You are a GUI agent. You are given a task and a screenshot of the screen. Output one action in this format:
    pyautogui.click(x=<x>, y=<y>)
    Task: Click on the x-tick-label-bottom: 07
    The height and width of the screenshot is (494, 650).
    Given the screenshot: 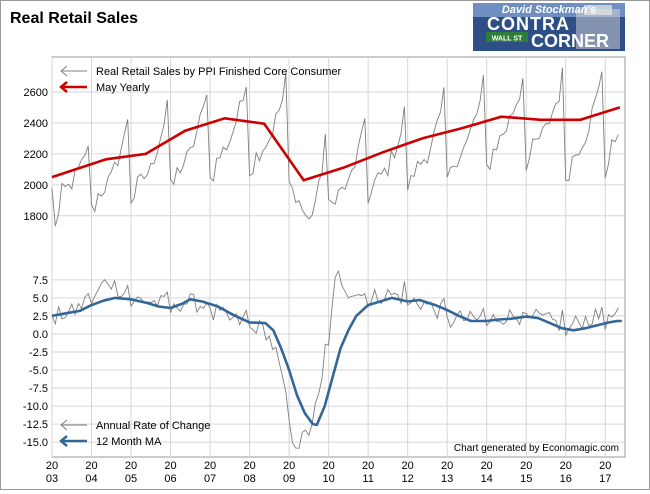 What is the action you would take?
    pyautogui.click(x=210, y=479)
    